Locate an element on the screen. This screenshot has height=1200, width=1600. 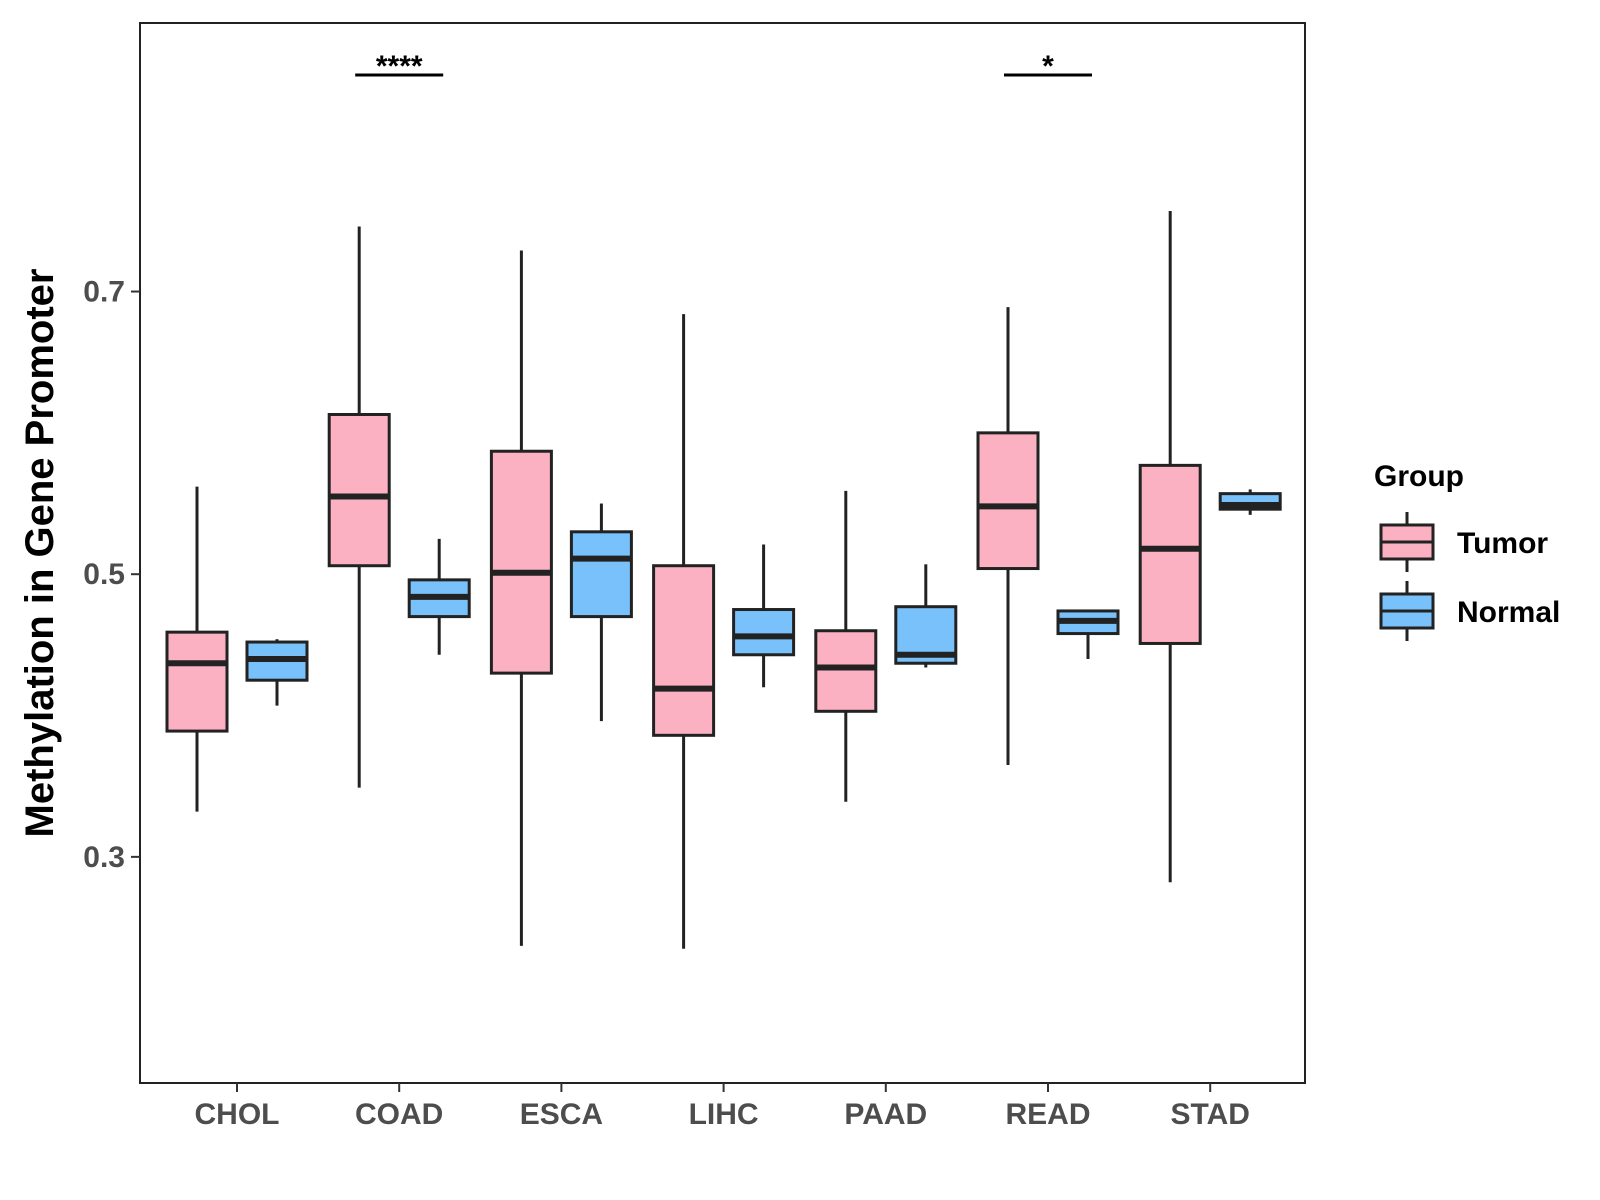
significance-read: * is located at coordinates (1048, 66).